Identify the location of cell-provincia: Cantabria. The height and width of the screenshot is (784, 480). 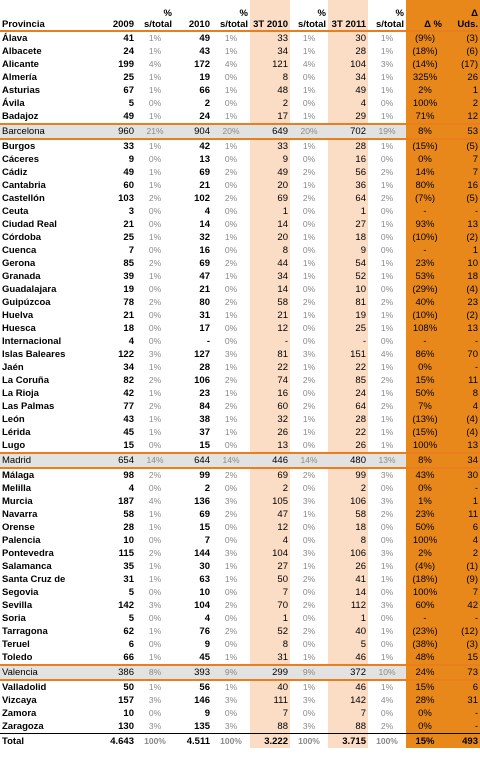
(24, 185).